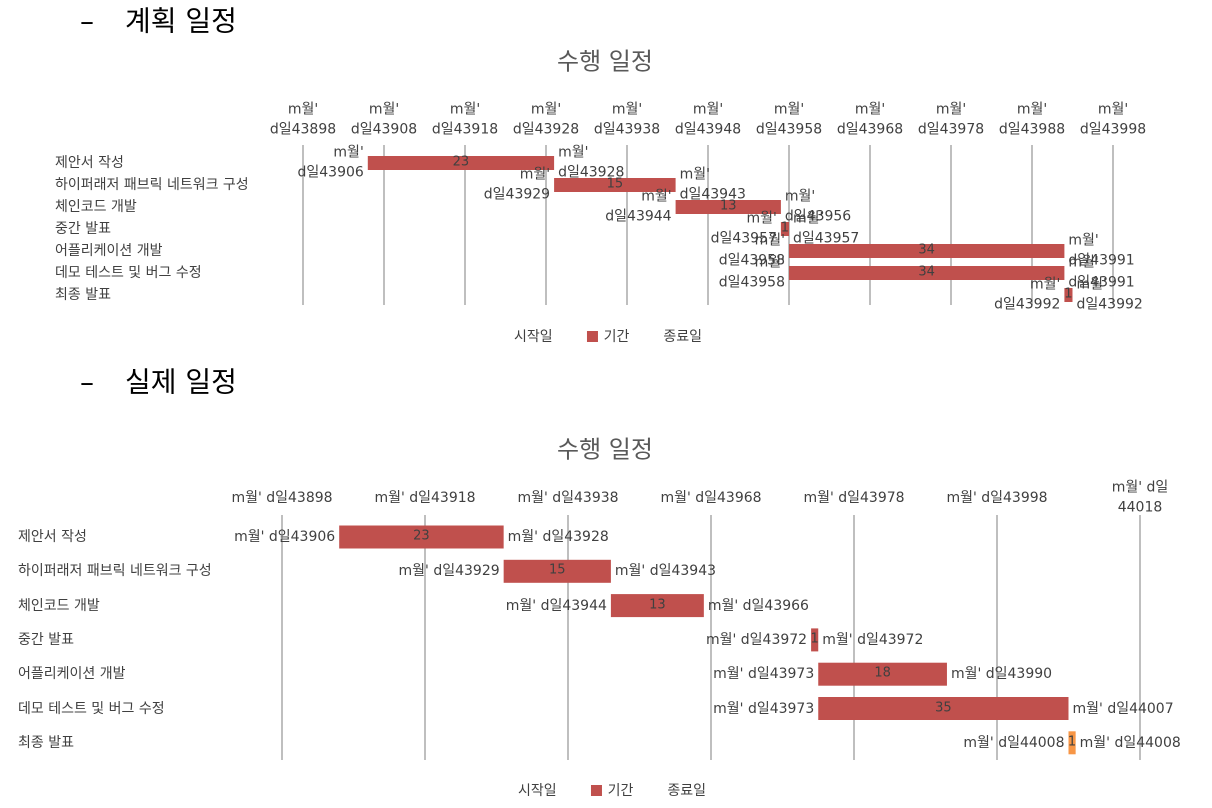 This screenshot has height=808, width=1212. What do you see at coordinates (756, 639) in the screenshot?
I see `start-label: m월' d일43972` at bounding box center [756, 639].